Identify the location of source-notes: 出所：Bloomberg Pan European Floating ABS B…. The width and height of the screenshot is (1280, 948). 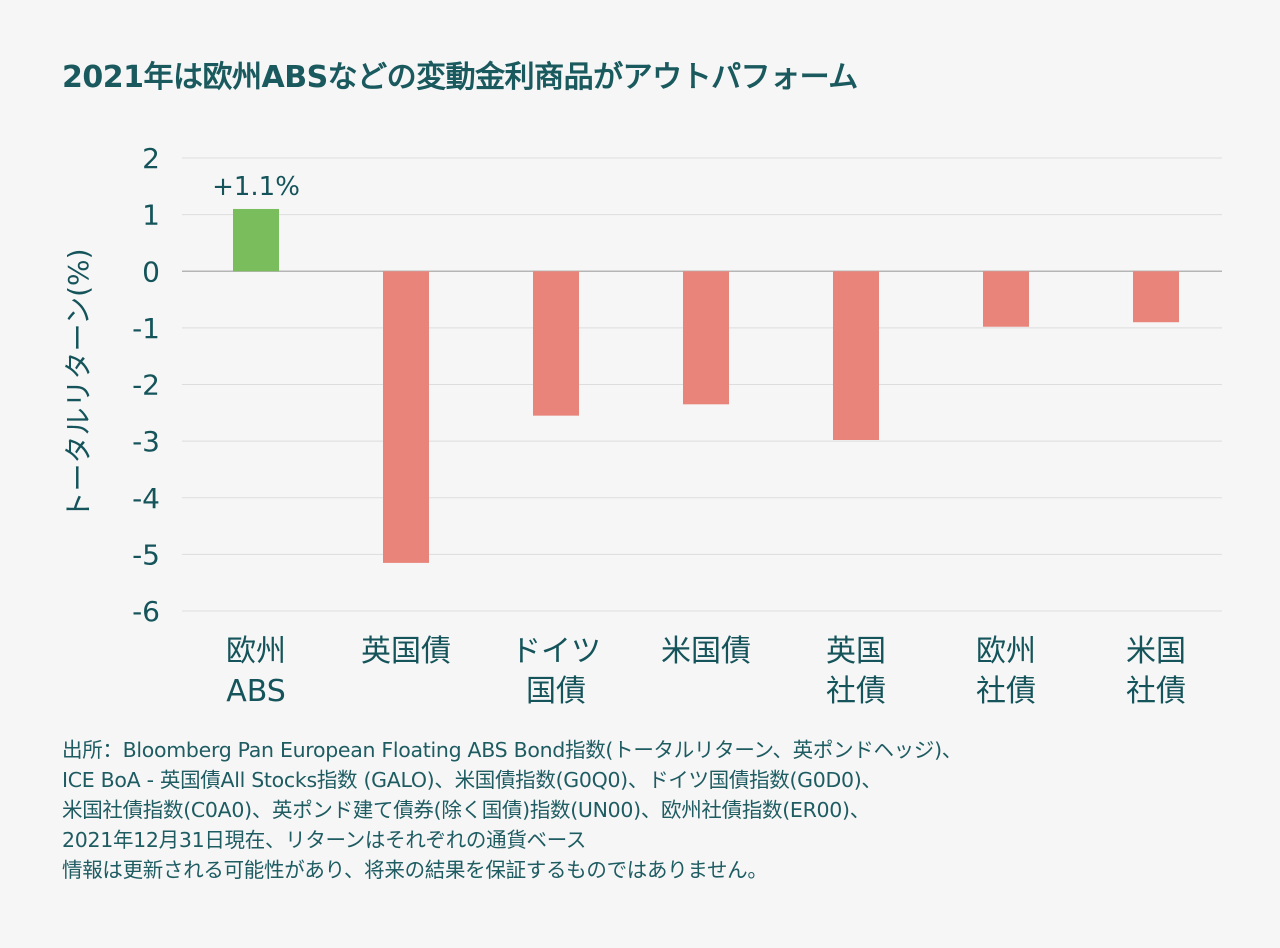
(512, 810).